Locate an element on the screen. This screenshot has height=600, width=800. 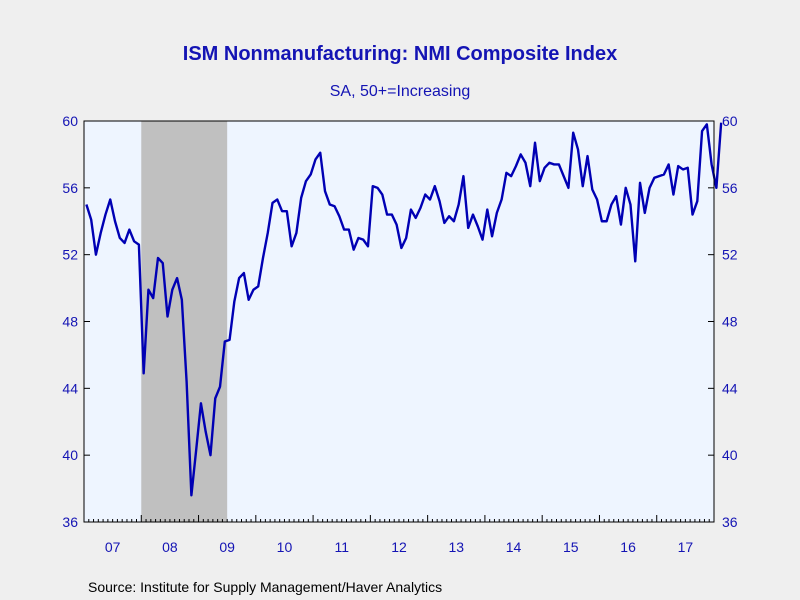
y-tick-label-right: 60 is located at coordinates (730, 121).